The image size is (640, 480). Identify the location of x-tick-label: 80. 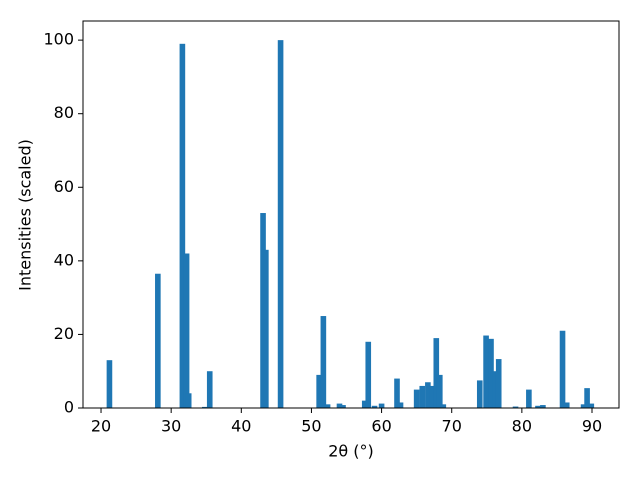
(522, 426).